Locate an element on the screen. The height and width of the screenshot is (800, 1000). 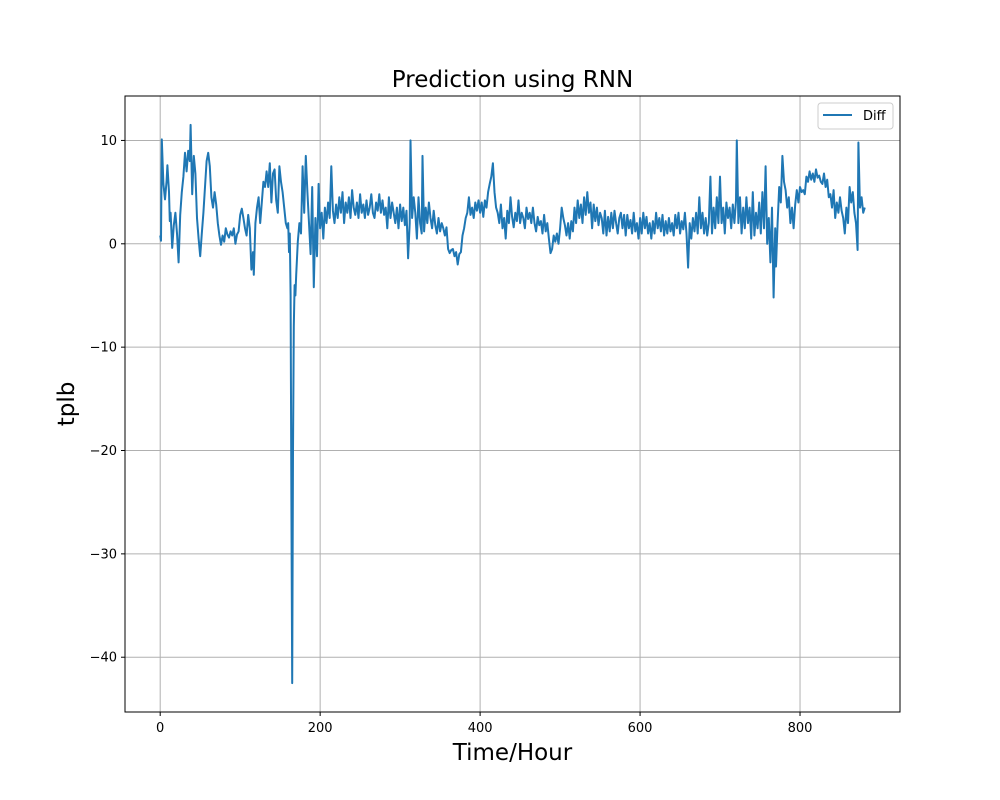
x-tick-label: 0 is located at coordinates (160, 728).